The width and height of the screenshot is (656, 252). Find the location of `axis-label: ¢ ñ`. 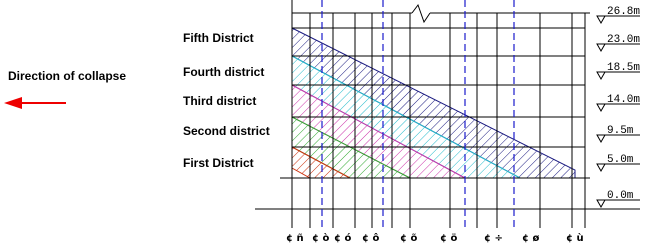

axis-label: ¢ ñ is located at coordinates (295, 238).